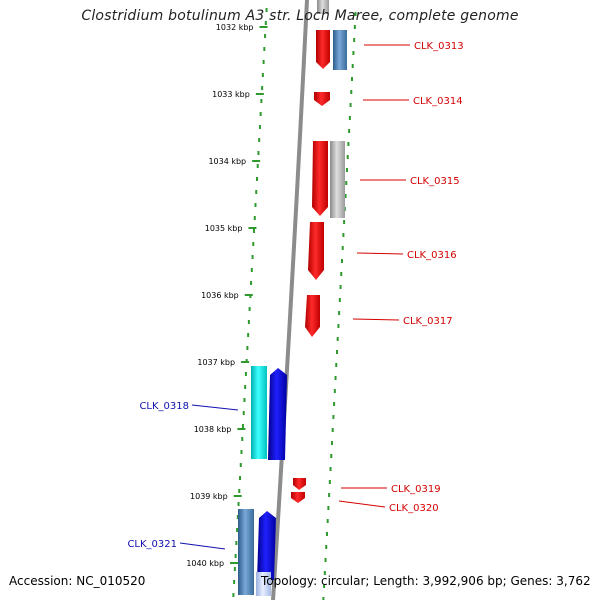 The image size is (600, 600). I want to click on gene-label-clk-0318: CLK_0318, so click(164, 406).